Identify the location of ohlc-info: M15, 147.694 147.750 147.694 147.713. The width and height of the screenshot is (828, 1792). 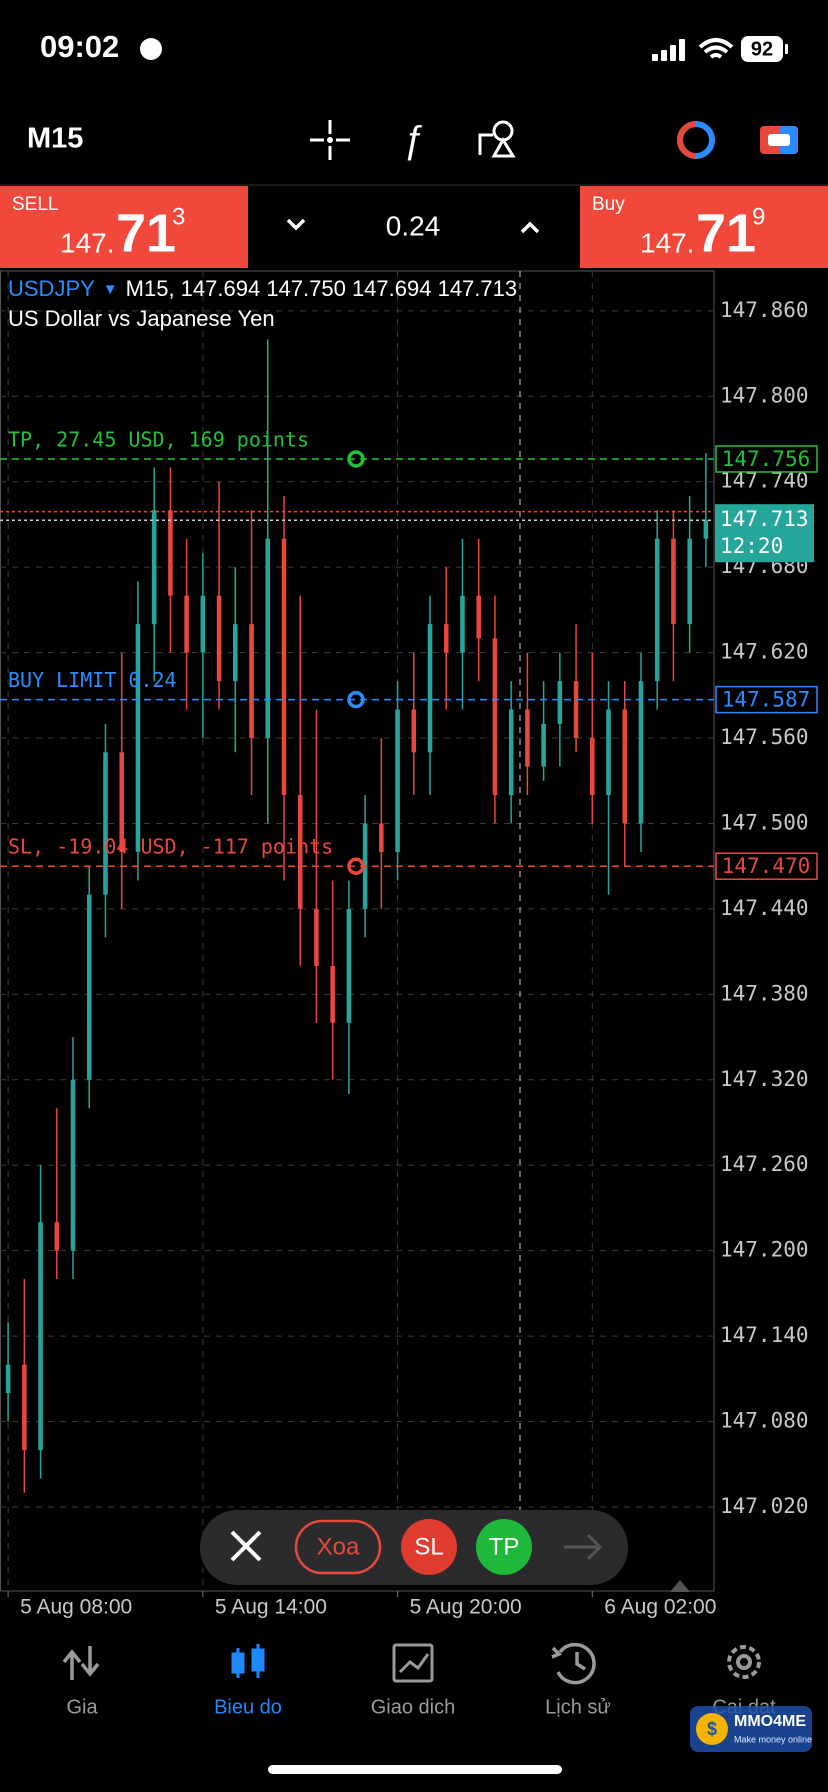
(321, 288).